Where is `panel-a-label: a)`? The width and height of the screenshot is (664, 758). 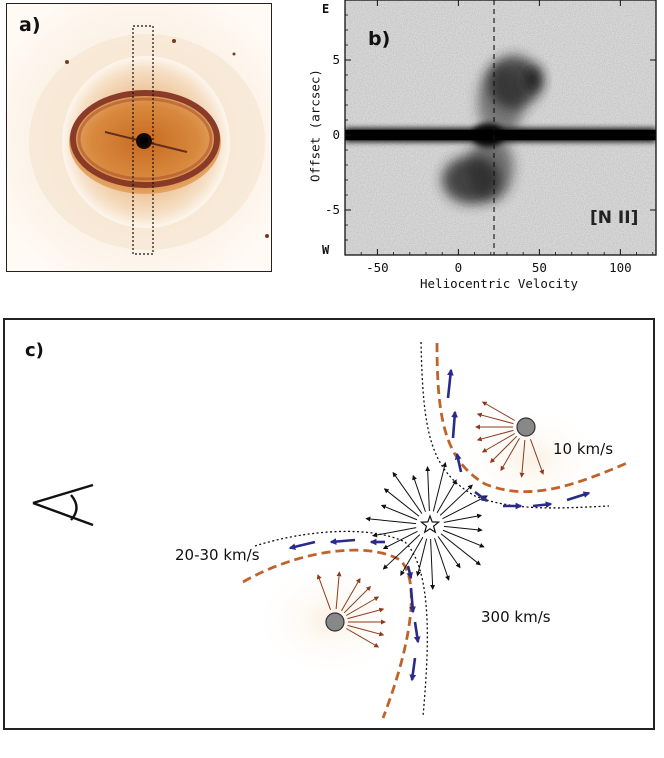 panel-a-label: a) is located at coordinates (30, 25).